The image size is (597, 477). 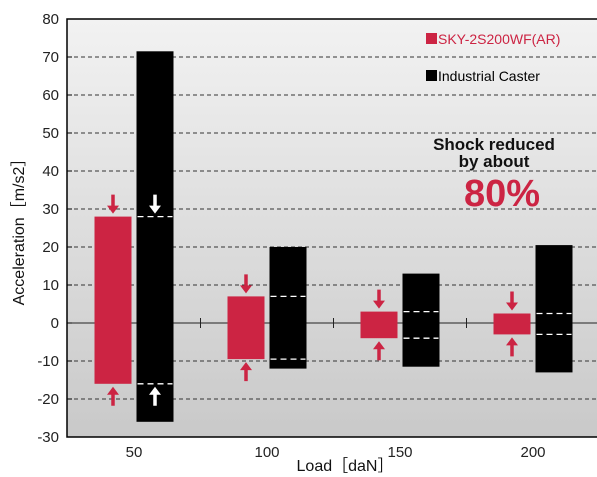 I want to click on y-tick-labels: -30 -20 -10 0 10 20 30 40 50 60 70 80, so click(x=48, y=228).